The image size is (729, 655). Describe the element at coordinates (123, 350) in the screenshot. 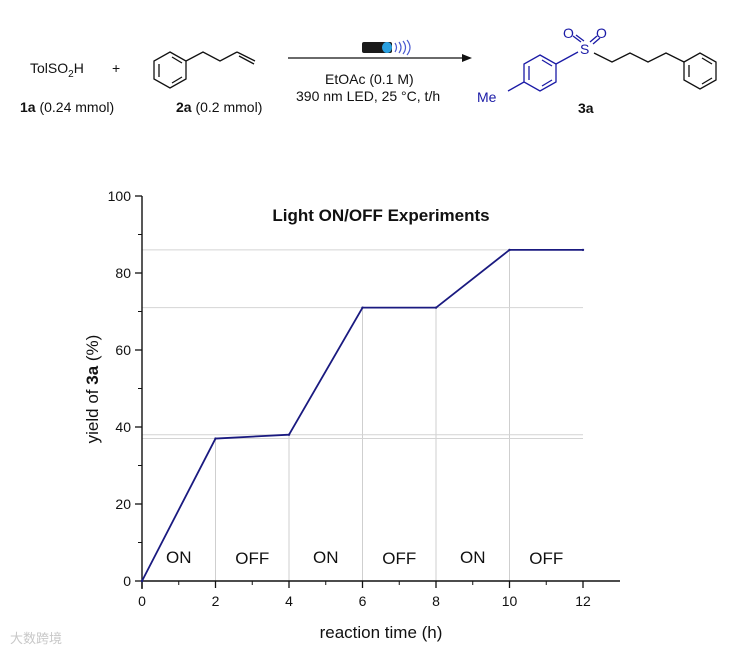

I see `y-tick-label: 60` at that location.